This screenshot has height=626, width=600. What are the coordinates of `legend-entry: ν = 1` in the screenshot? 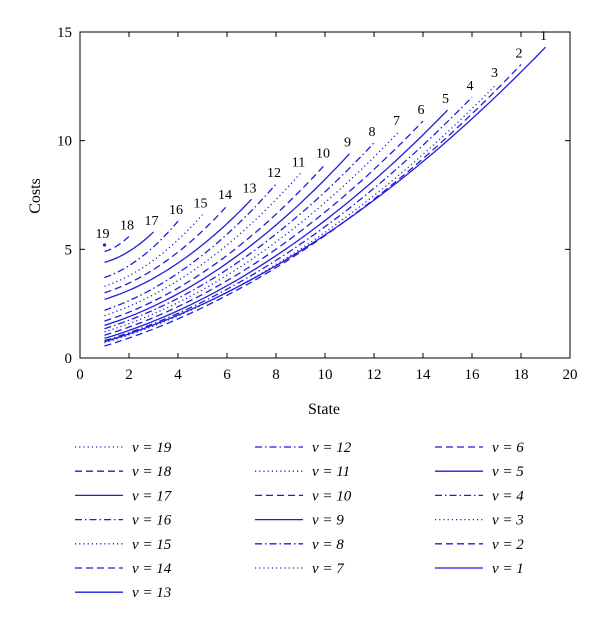 It's located at (479, 569).